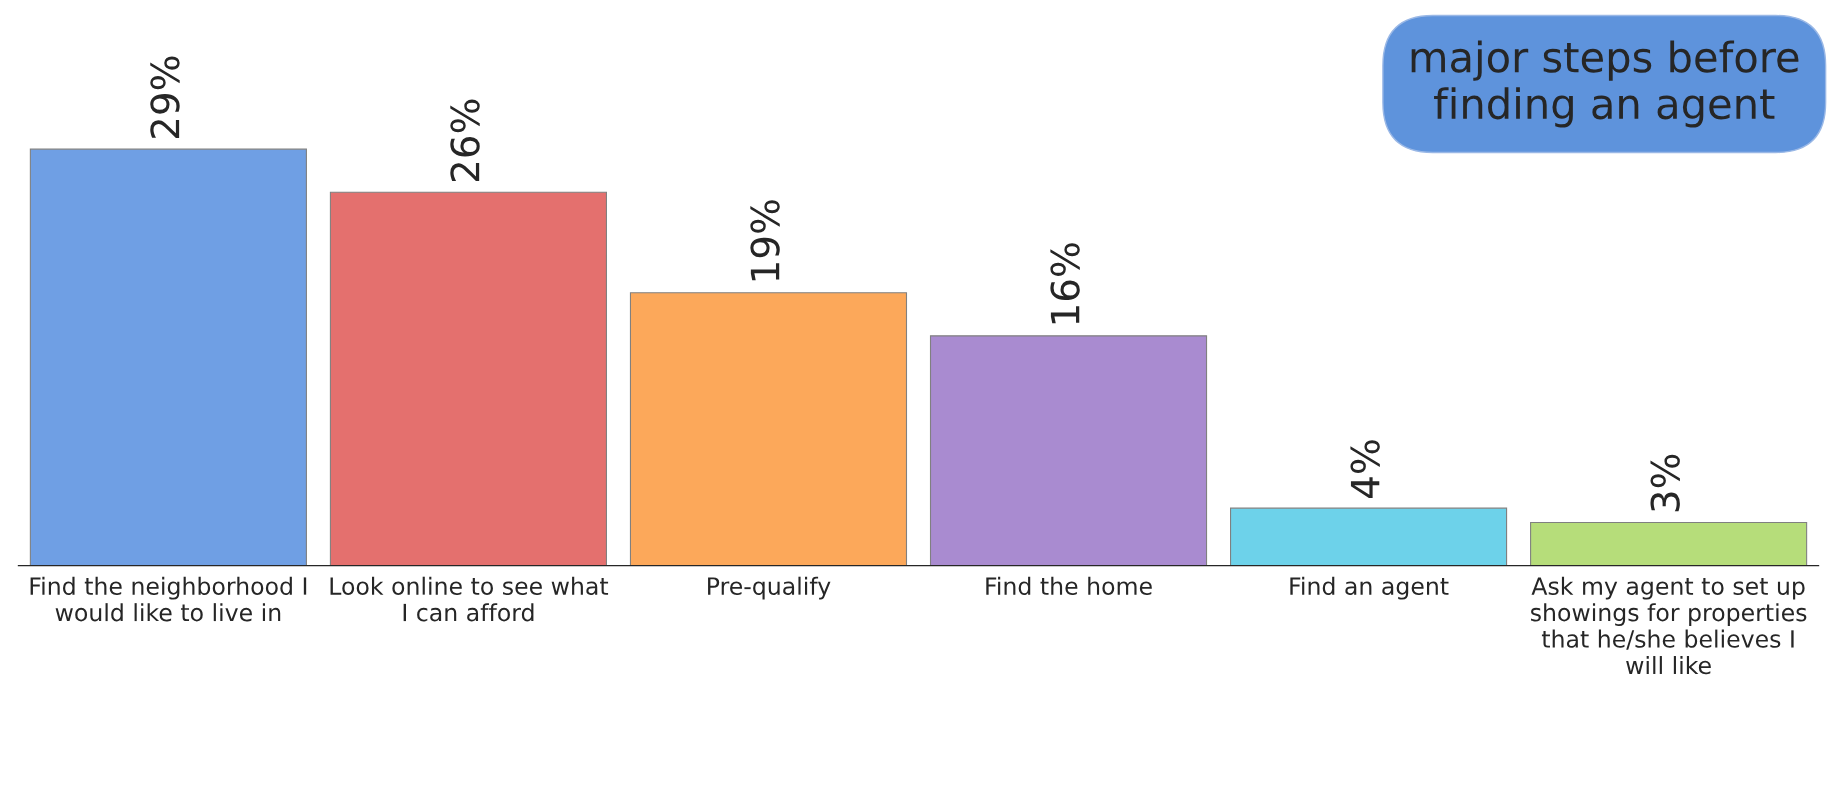  I want to click on x-tick-label: Pre-qualify, so click(769, 588).